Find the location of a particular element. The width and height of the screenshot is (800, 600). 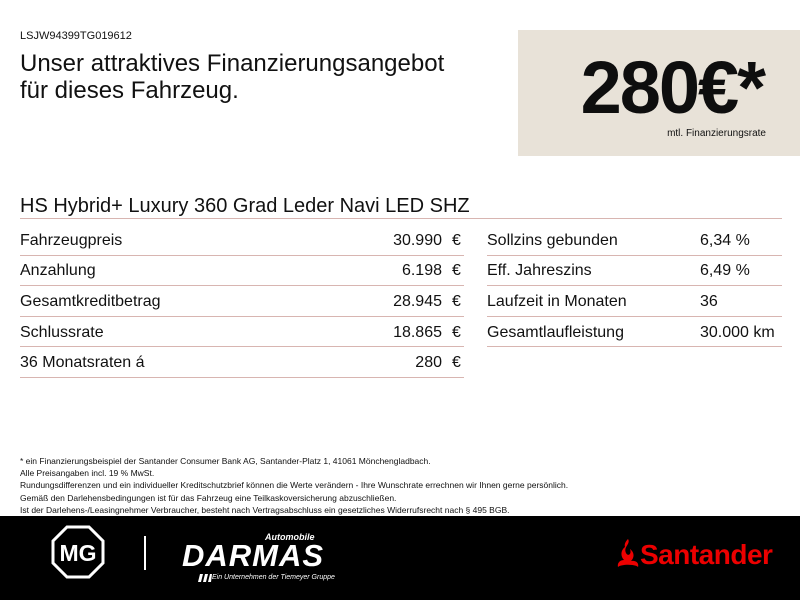

row-value: 30.990 is located at coordinates (417, 240).